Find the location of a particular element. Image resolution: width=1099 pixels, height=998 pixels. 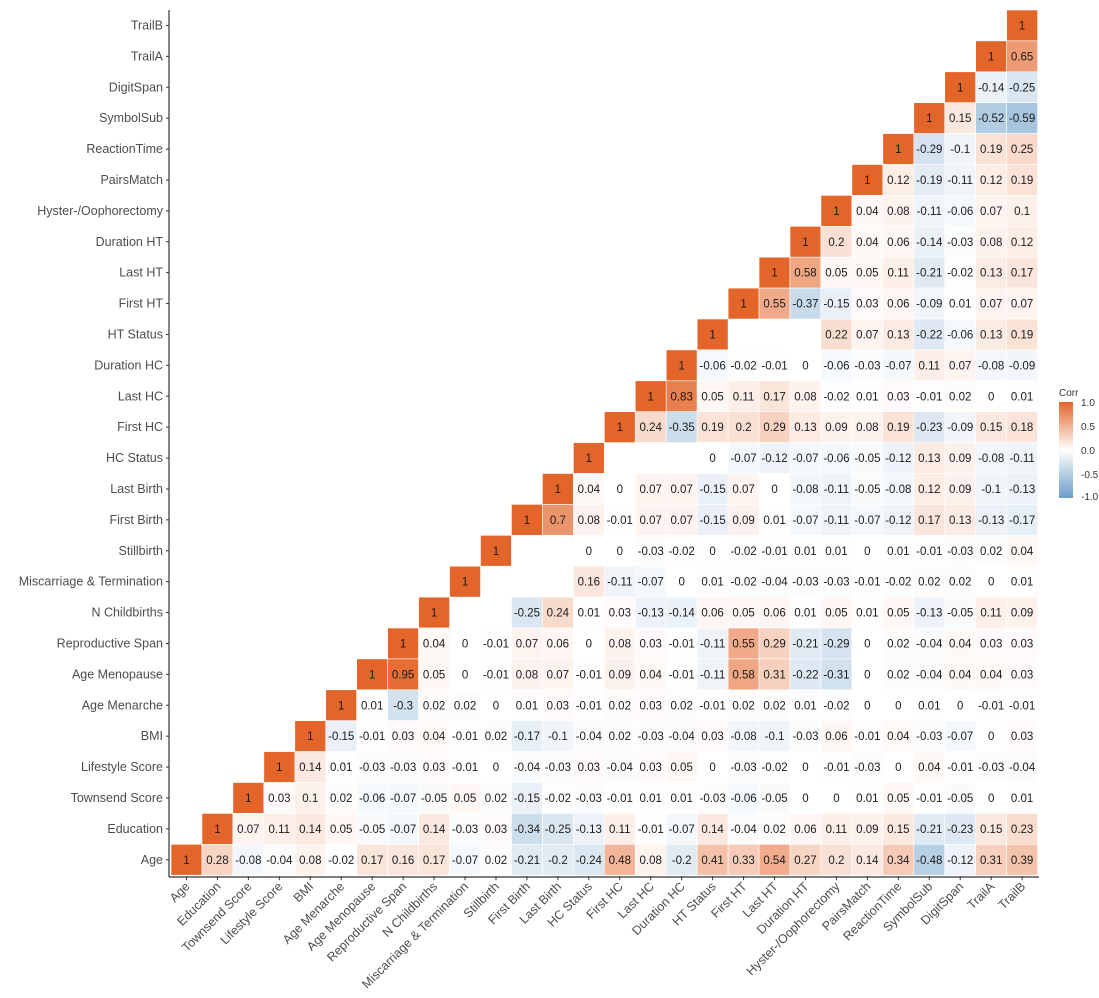

y-tick-label: N Childbirths is located at coordinates (127, 613).